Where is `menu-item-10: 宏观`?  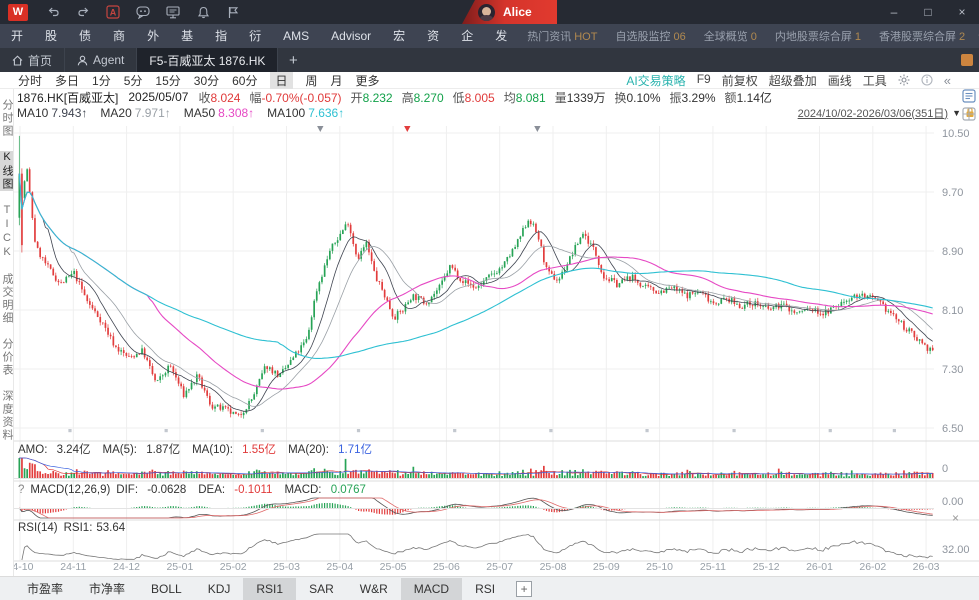 menu-item-10: 宏观 is located at coordinates (399, 48).